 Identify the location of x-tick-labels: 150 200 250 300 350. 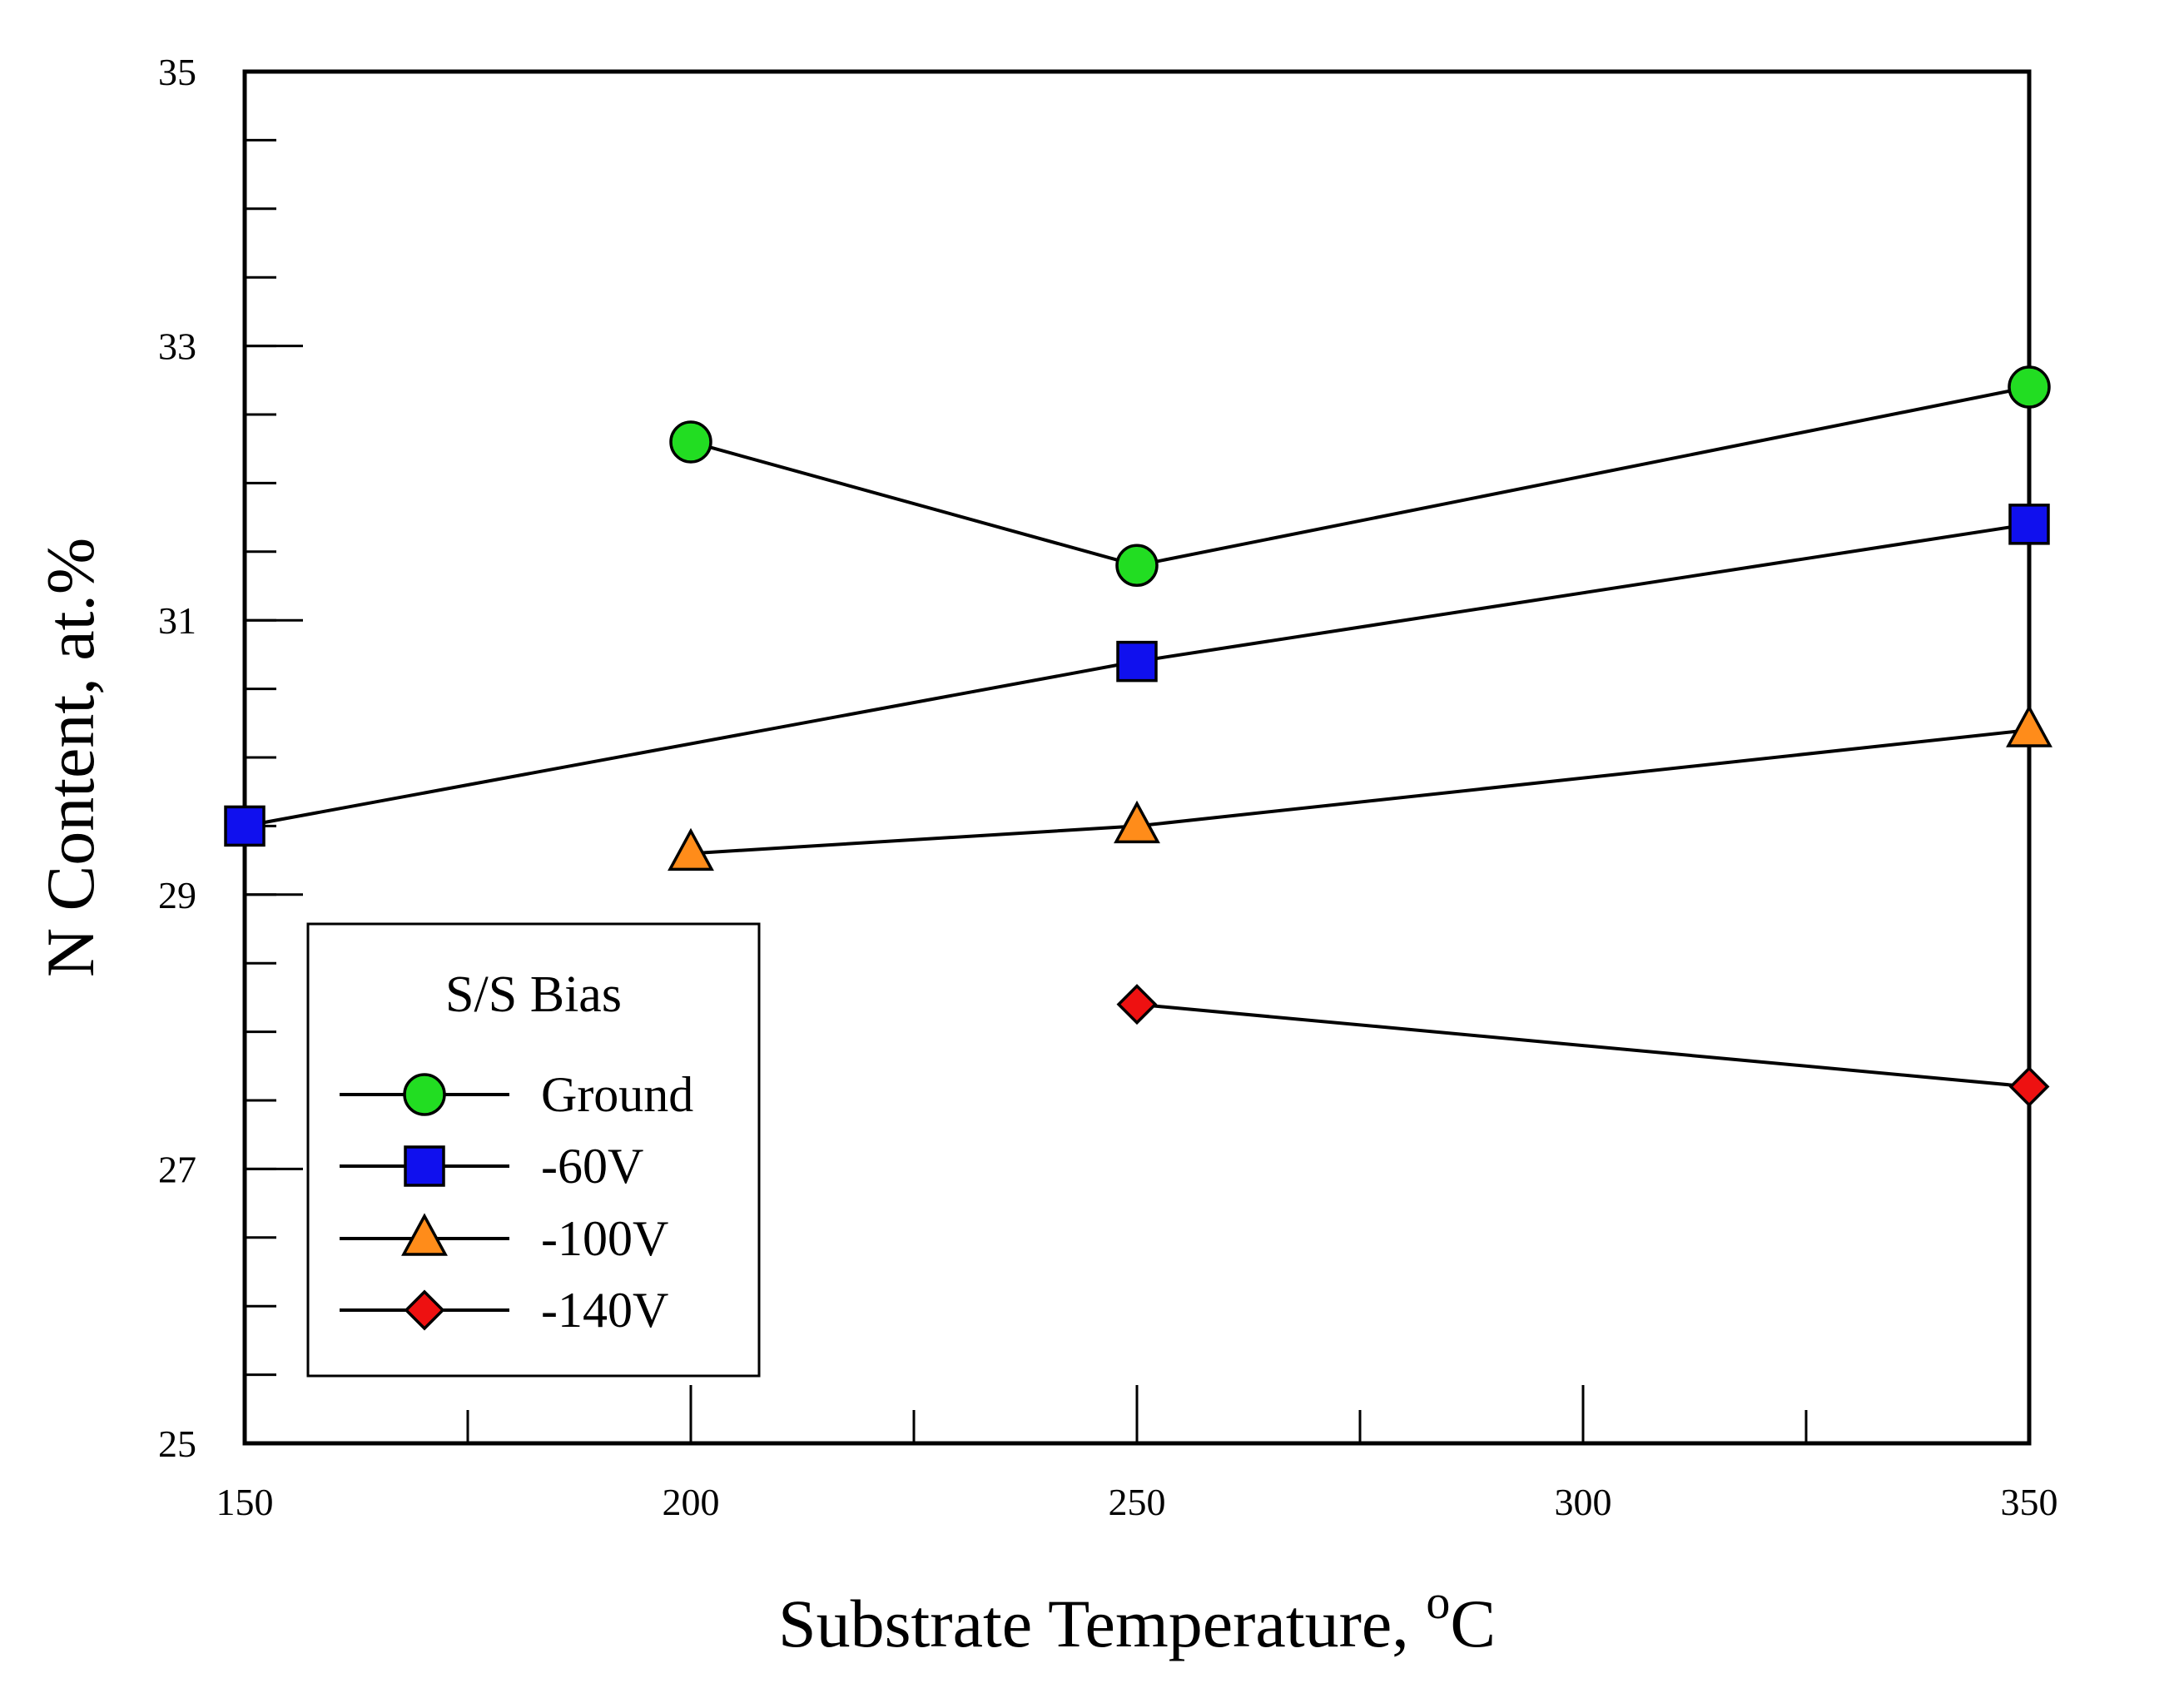
(1137, 1502).